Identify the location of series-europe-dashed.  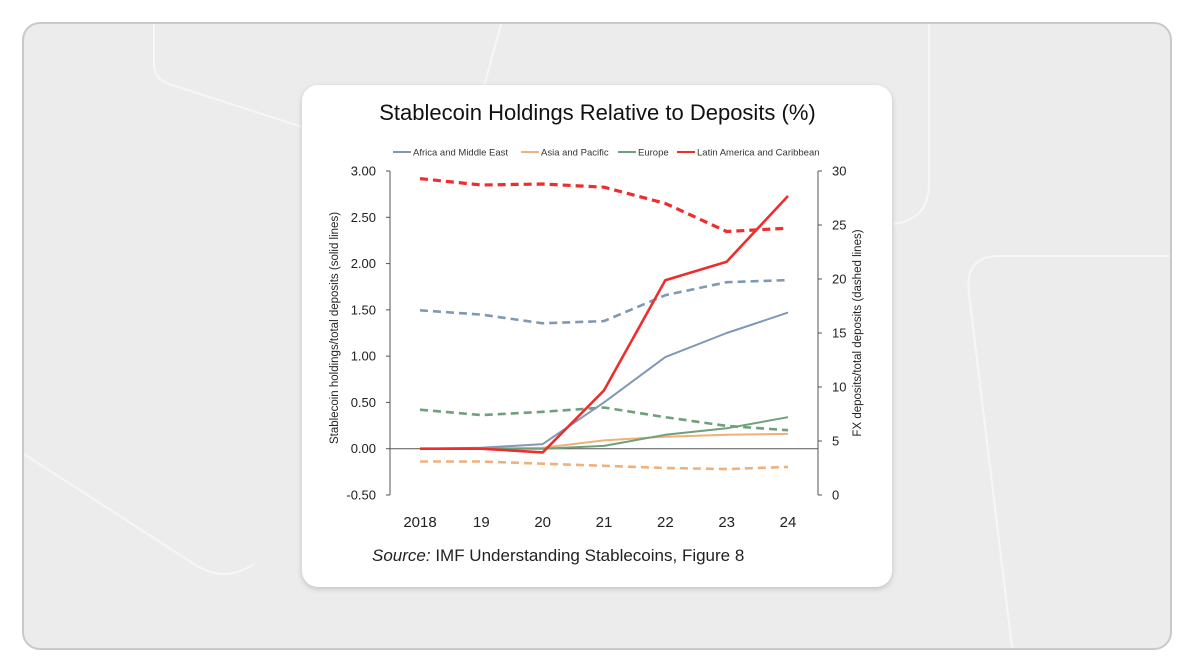
(604, 419).